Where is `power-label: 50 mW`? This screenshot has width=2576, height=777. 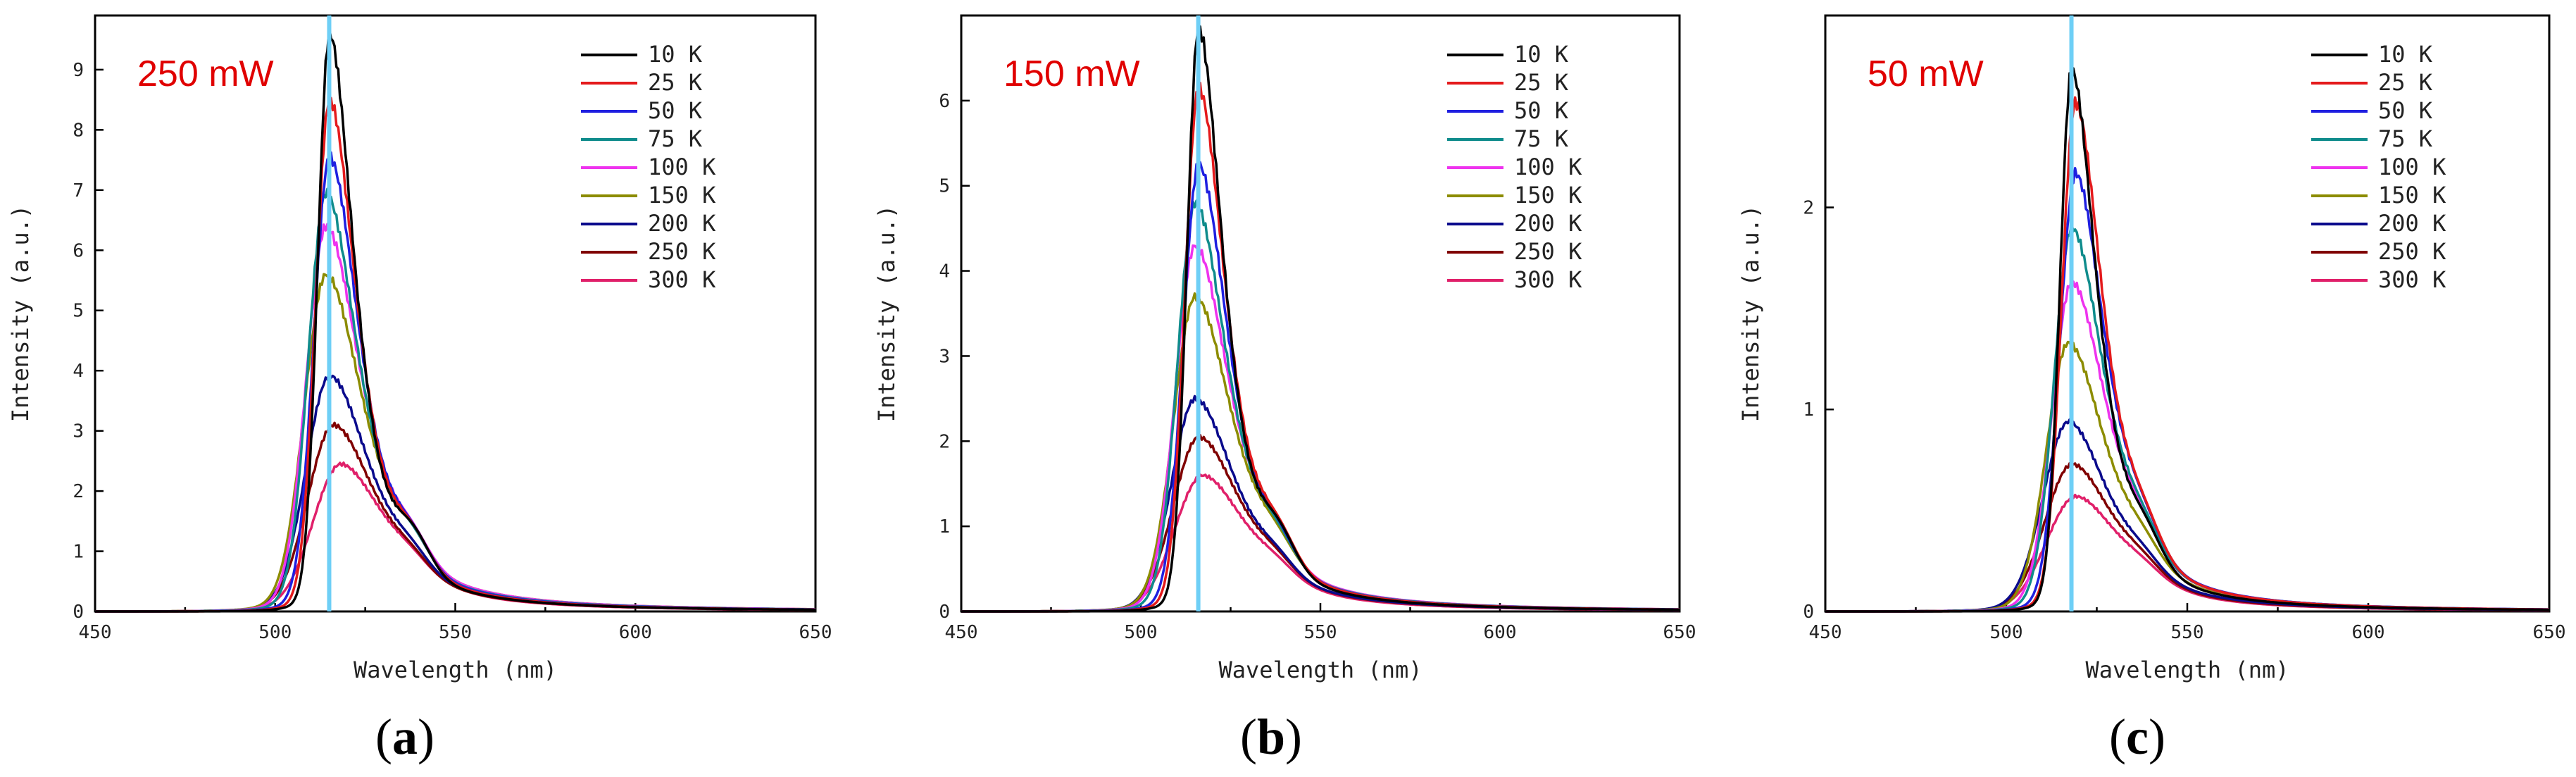
power-label: 50 mW is located at coordinates (1926, 74).